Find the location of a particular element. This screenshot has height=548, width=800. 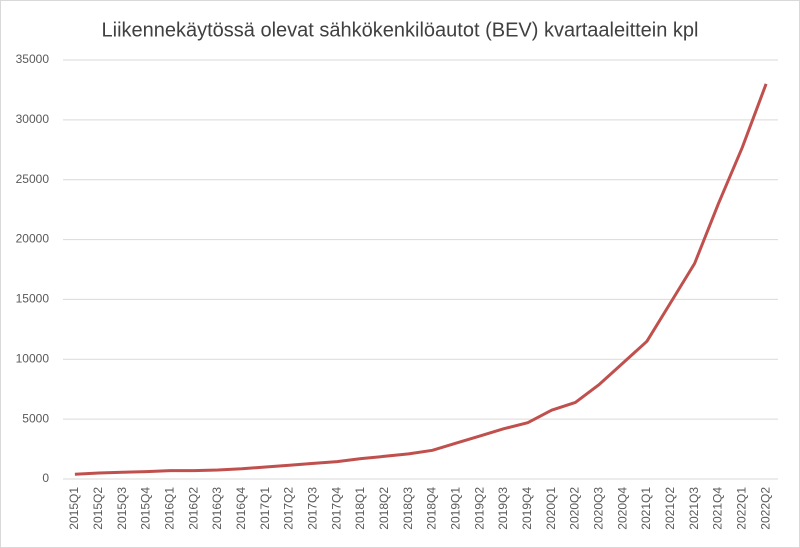

x-tick-label: 2021Q1 is located at coordinates (646, 508).